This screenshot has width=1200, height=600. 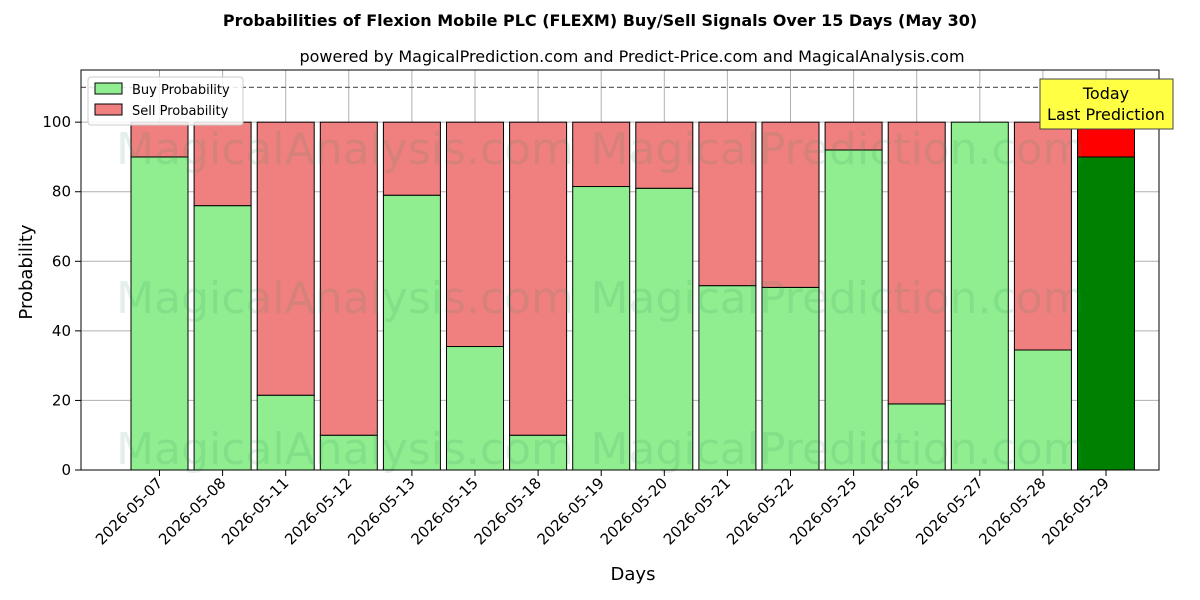 What do you see at coordinates (61, 192) in the screenshot?
I see `y-tick-label: 80` at bounding box center [61, 192].